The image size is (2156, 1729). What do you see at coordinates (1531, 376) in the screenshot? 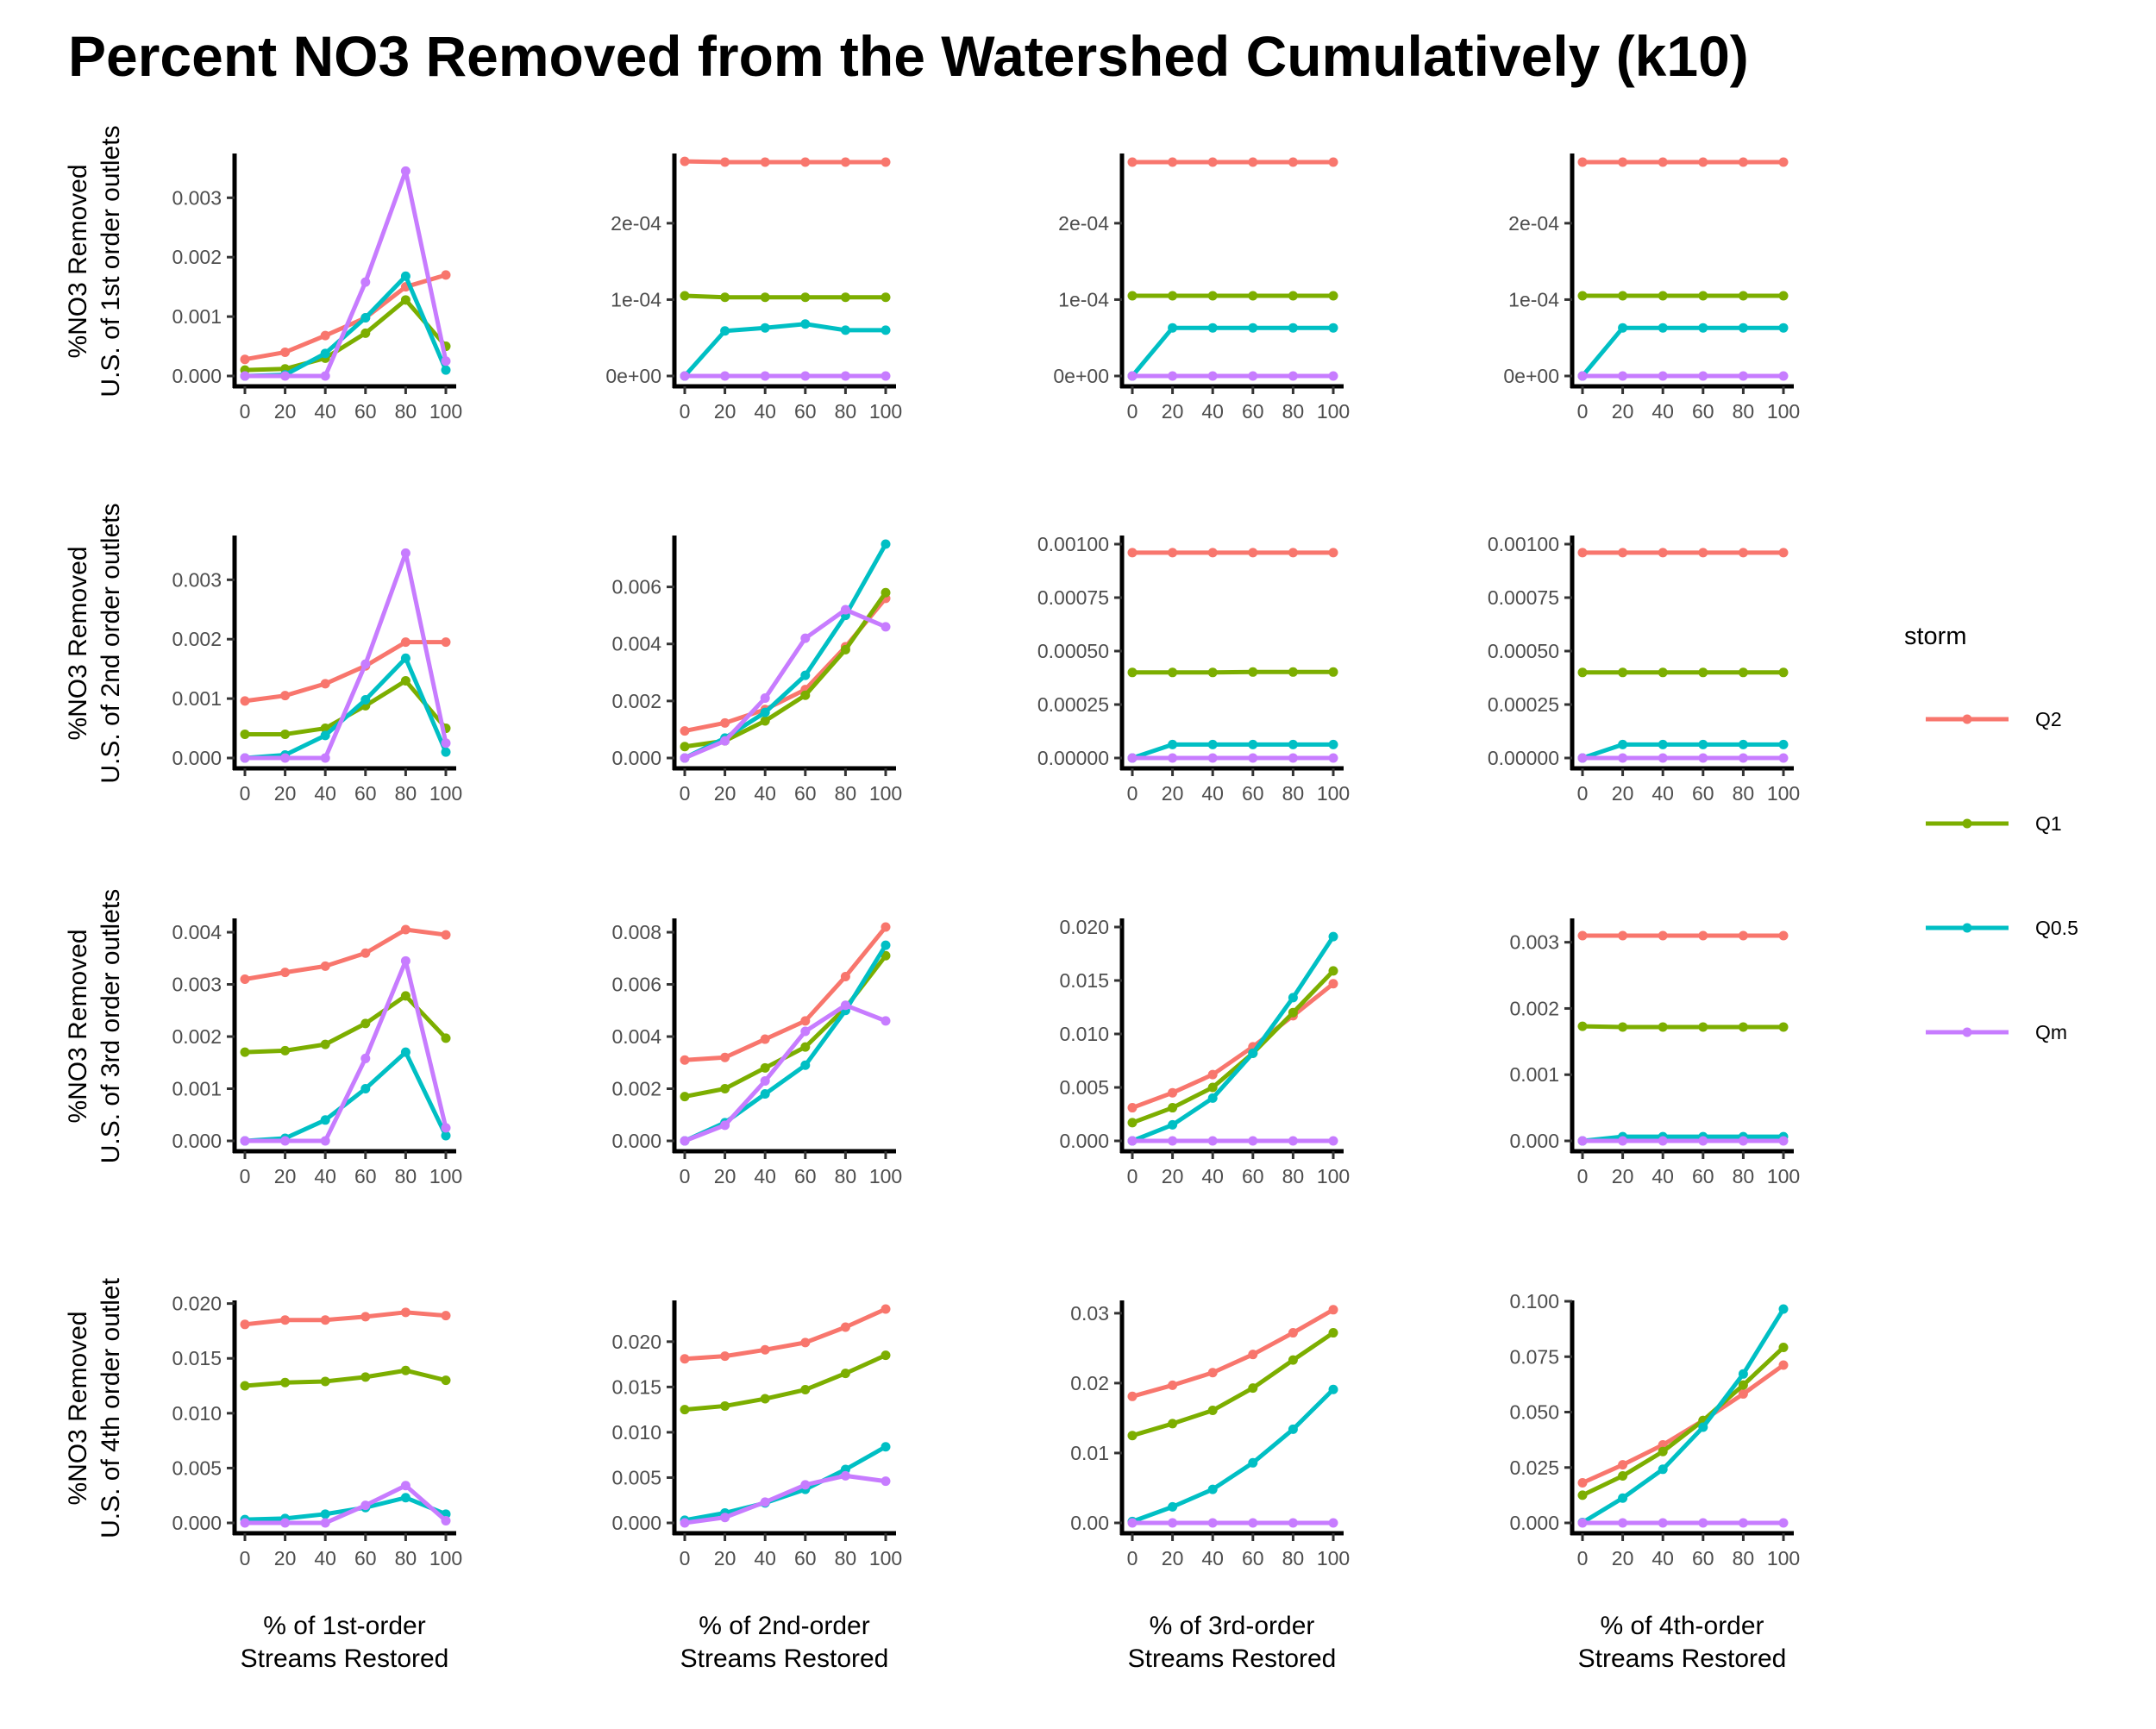
I see `y-tick-label: 0e+00` at bounding box center [1531, 376].